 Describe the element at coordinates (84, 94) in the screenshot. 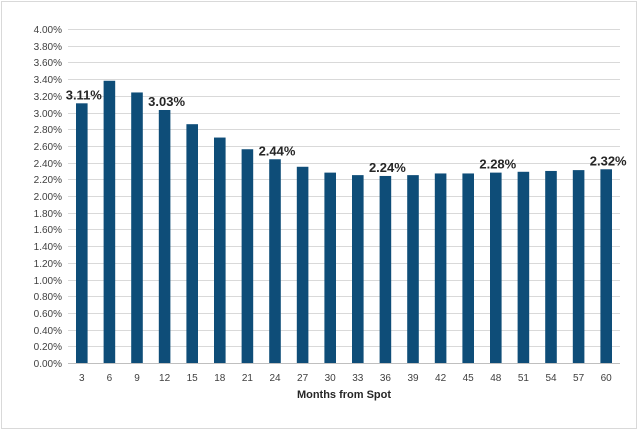

I see `data-label: 3.11%` at that location.